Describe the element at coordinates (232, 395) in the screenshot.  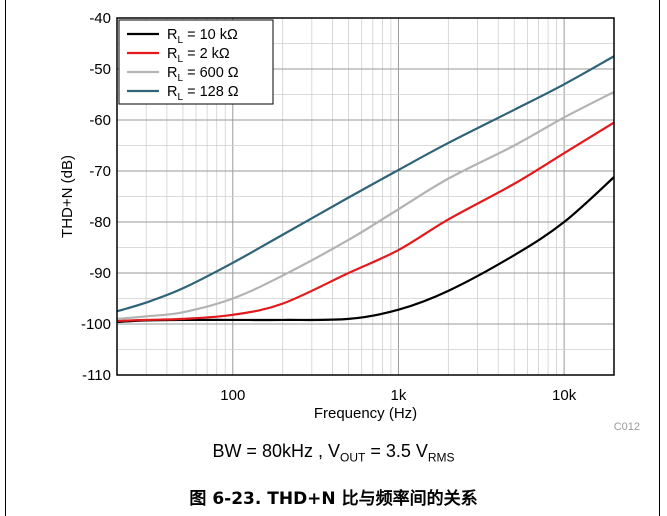
I see `x-tick-label: 100` at that location.